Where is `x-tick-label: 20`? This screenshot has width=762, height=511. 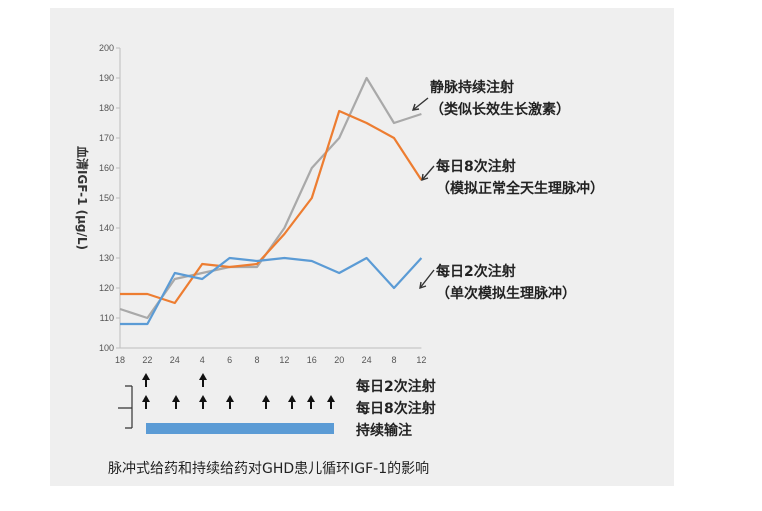 x-tick-label: 20 is located at coordinates (339, 360).